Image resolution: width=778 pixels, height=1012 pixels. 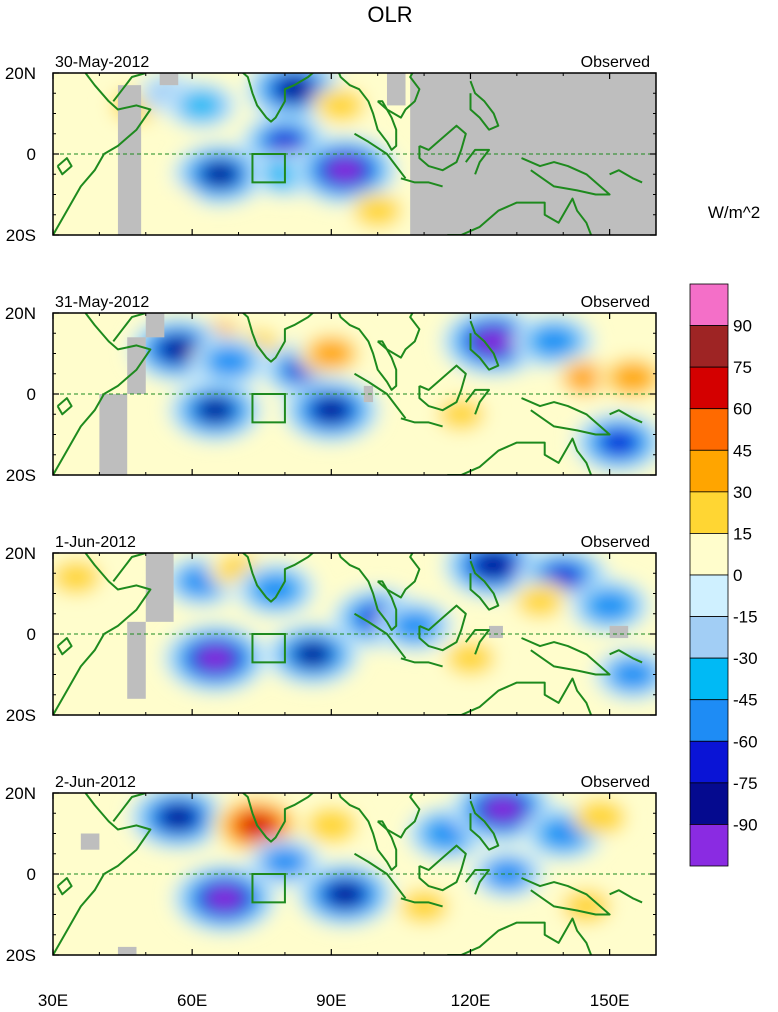 What do you see at coordinates (745, 824) in the screenshot?
I see `colorbar-label: -90` at bounding box center [745, 824].